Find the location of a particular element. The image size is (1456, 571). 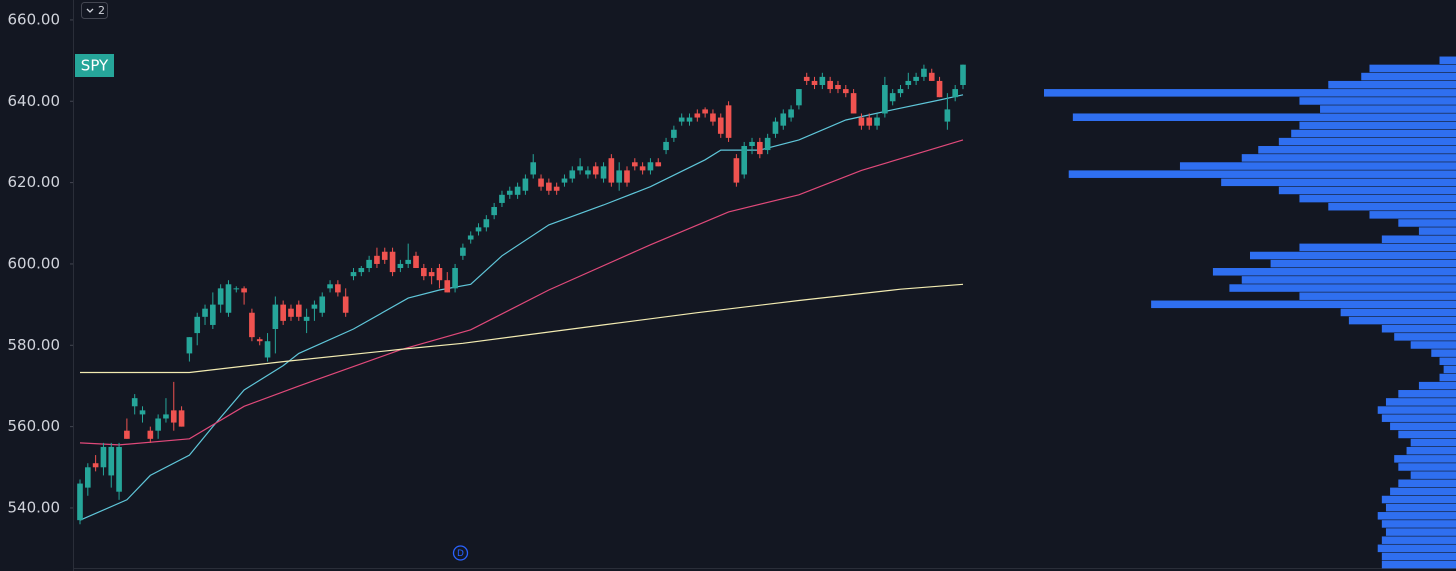

event-label: D is located at coordinates (460, 554).